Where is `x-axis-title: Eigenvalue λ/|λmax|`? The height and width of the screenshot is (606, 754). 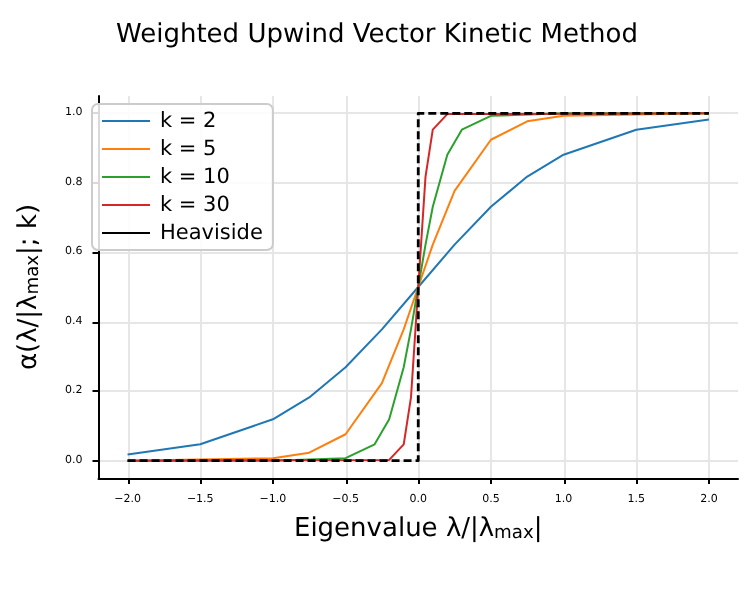 x-axis-title: Eigenvalue λ/|λmax| is located at coordinates (418, 528).